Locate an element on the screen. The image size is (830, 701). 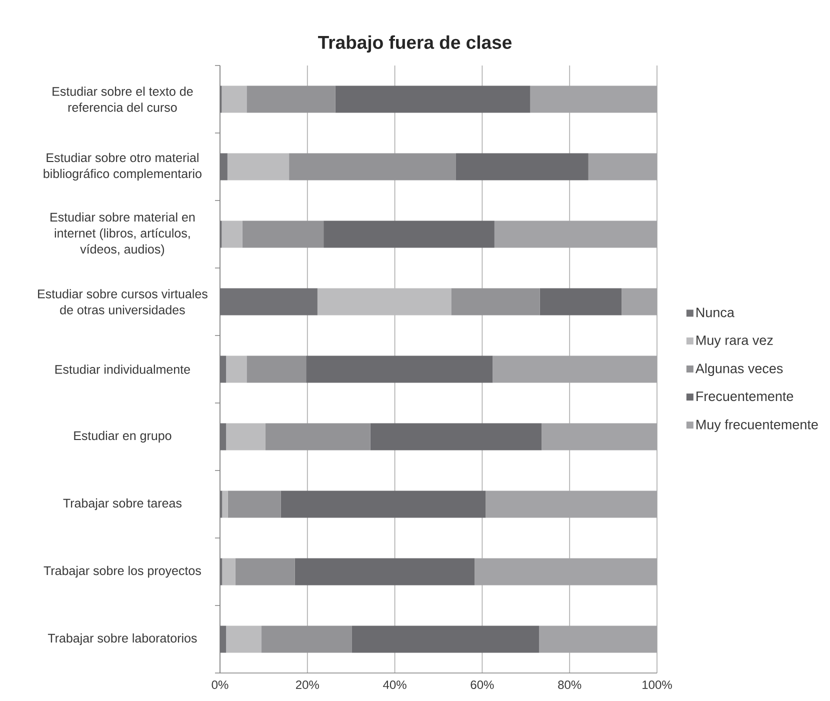
x-tick-label: 80% is located at coordinates (570, 685).